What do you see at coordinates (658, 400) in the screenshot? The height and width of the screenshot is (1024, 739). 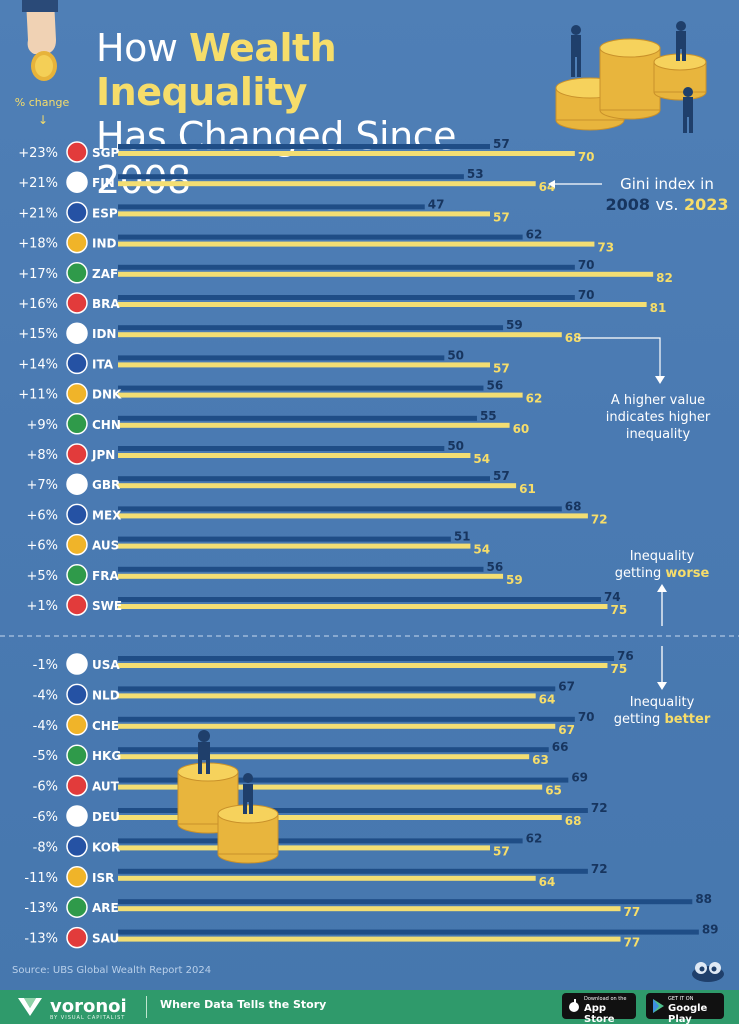 I see `annotation-higher-line1: A higher value` at bounding box center [658, 400].